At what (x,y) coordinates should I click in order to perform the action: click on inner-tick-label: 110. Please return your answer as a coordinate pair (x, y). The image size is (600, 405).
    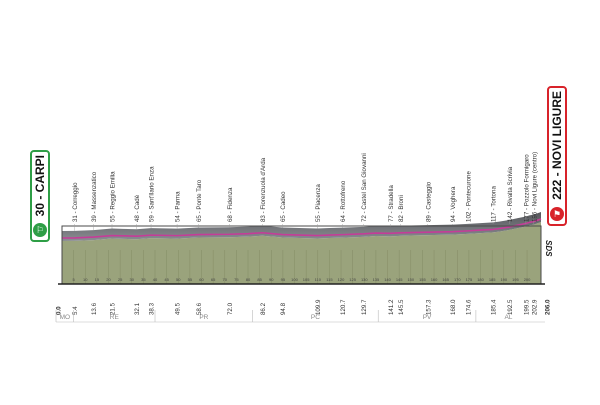
    Looking at the image, I should click on (318, 279).